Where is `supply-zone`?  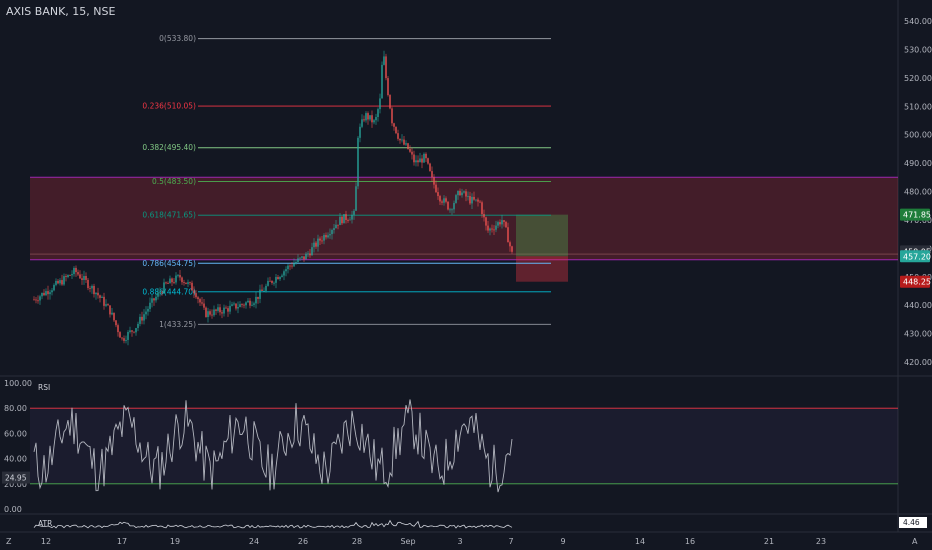
supply-zone is located at coordinates (464, 218).